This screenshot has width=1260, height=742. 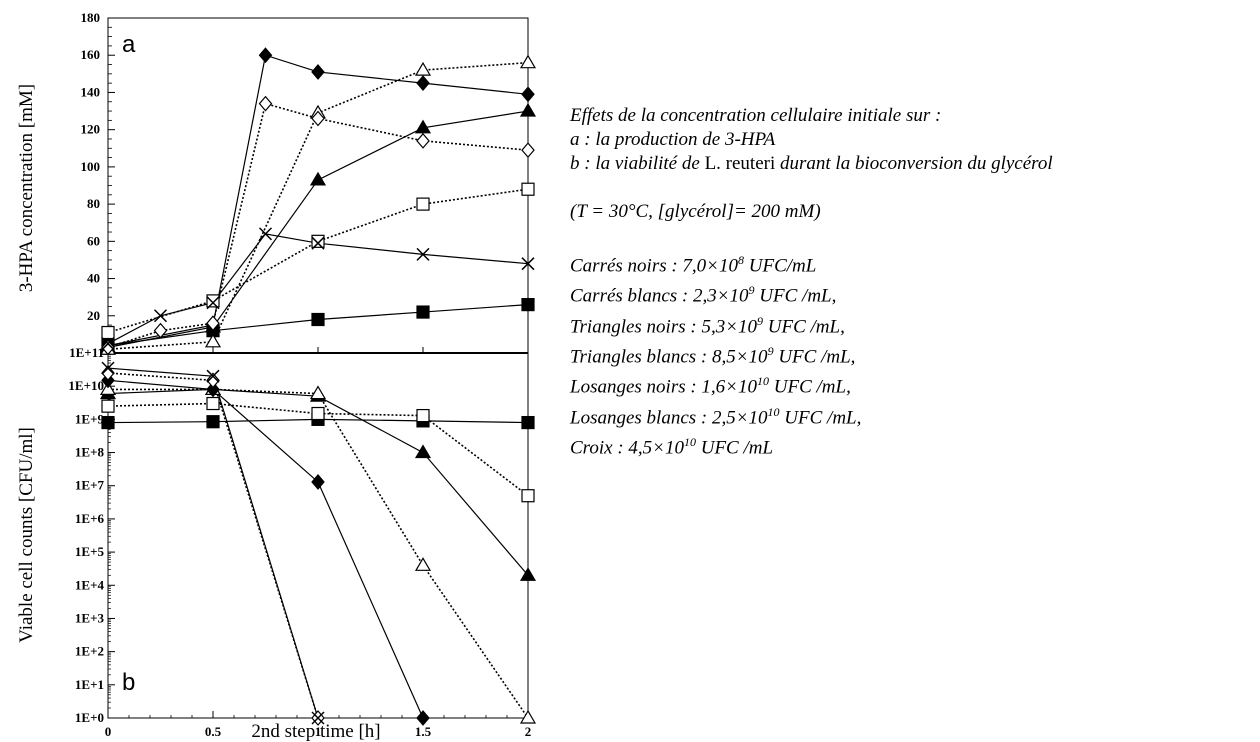 I want to click on y-tick-label-b: 1E+9, so click(x=90, y=418).